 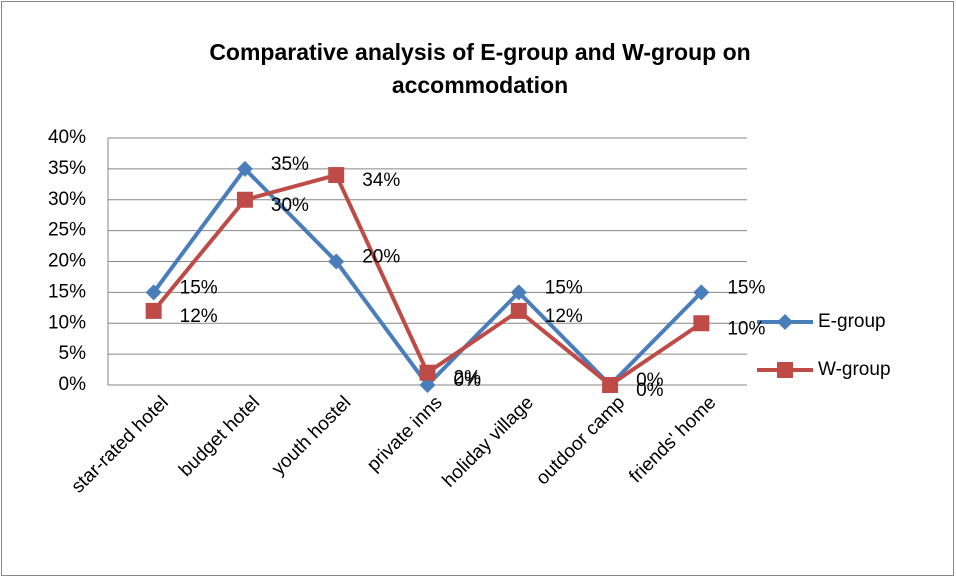 I want to click on x-tick-label: private inns, so click(x=405, y=434).